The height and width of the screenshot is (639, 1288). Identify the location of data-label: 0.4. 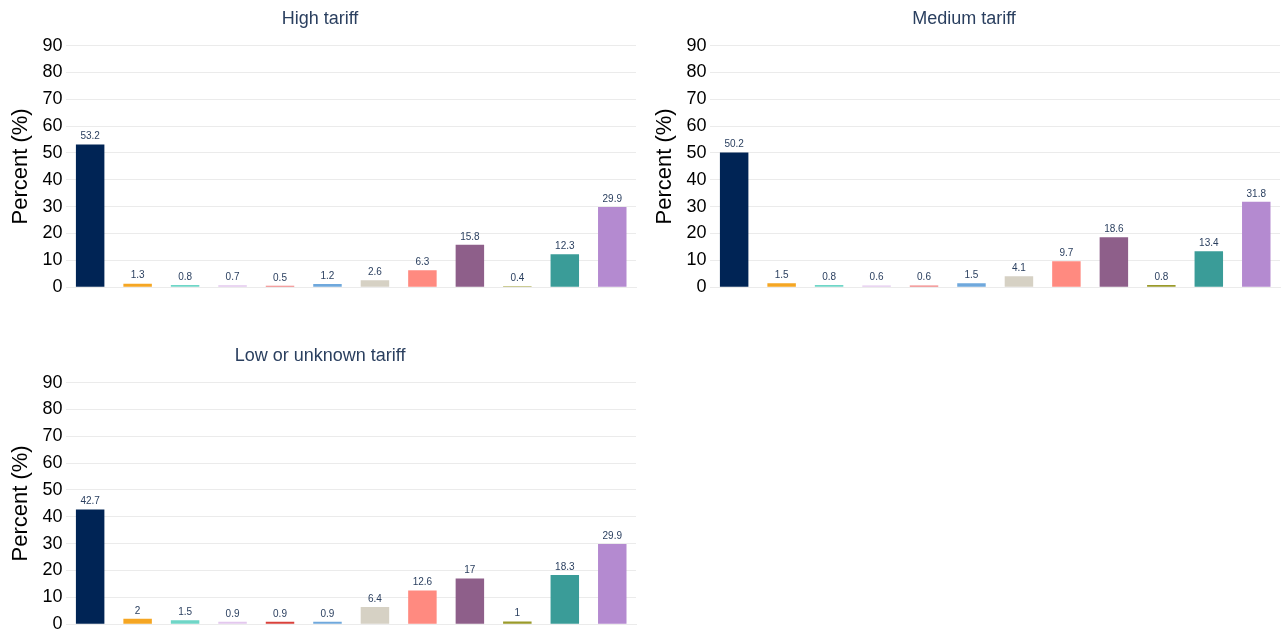
(517, 277).